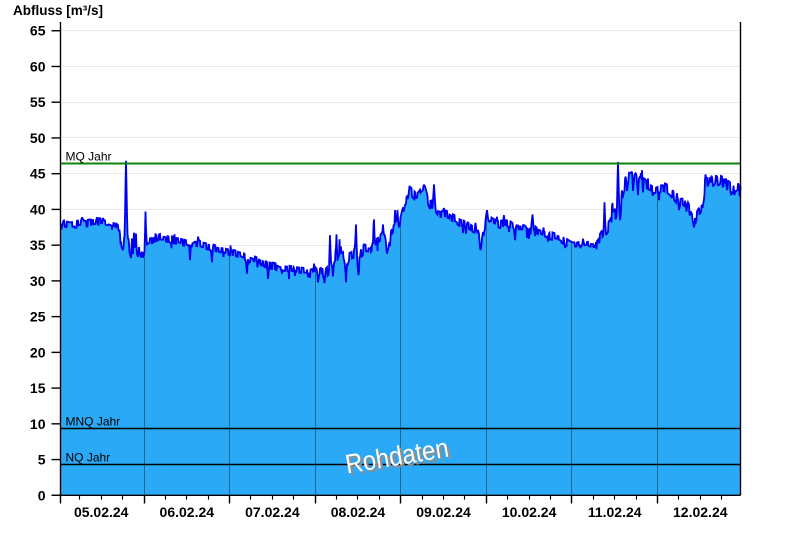 This screenshot has width=800, height=550. Describe the element at coordinates (89, 157) in the screenshot. I see `mq-jahr-label: MQ Jahr` at that location.